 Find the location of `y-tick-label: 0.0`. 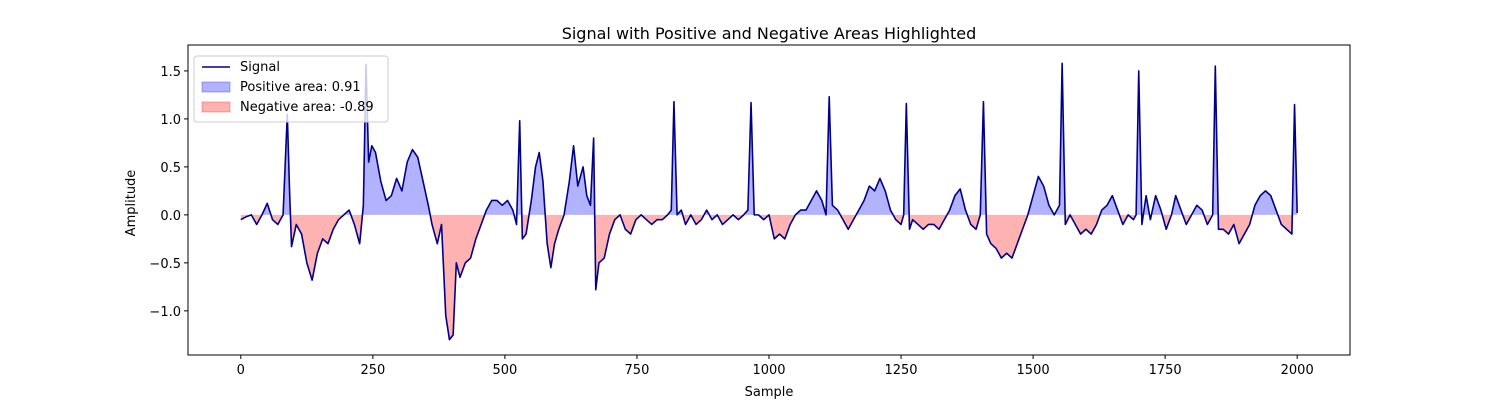

y-tick-label: 0.0 is located at coordinates (170, 216).